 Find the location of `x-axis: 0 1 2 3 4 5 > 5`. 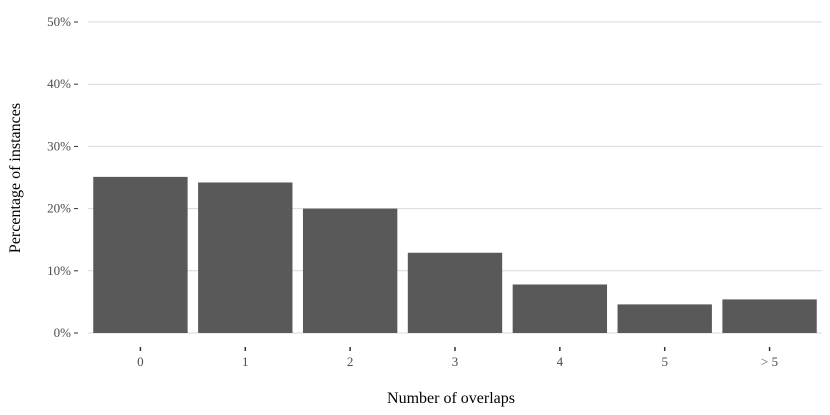

x-axis: 0 1 2 3 4 5 > 5 is located at coordinates (457, 358).